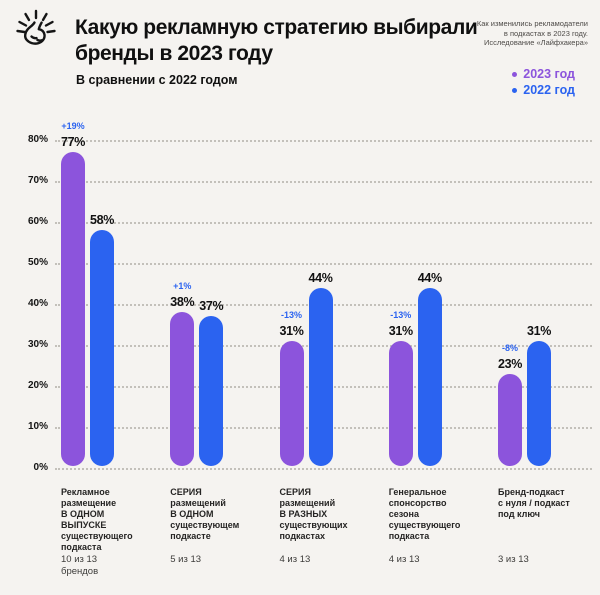 Image resolution: width=600 pixels, height=595 pixels. I want to click on legend-dot-2023-icon, so click(515, 74).